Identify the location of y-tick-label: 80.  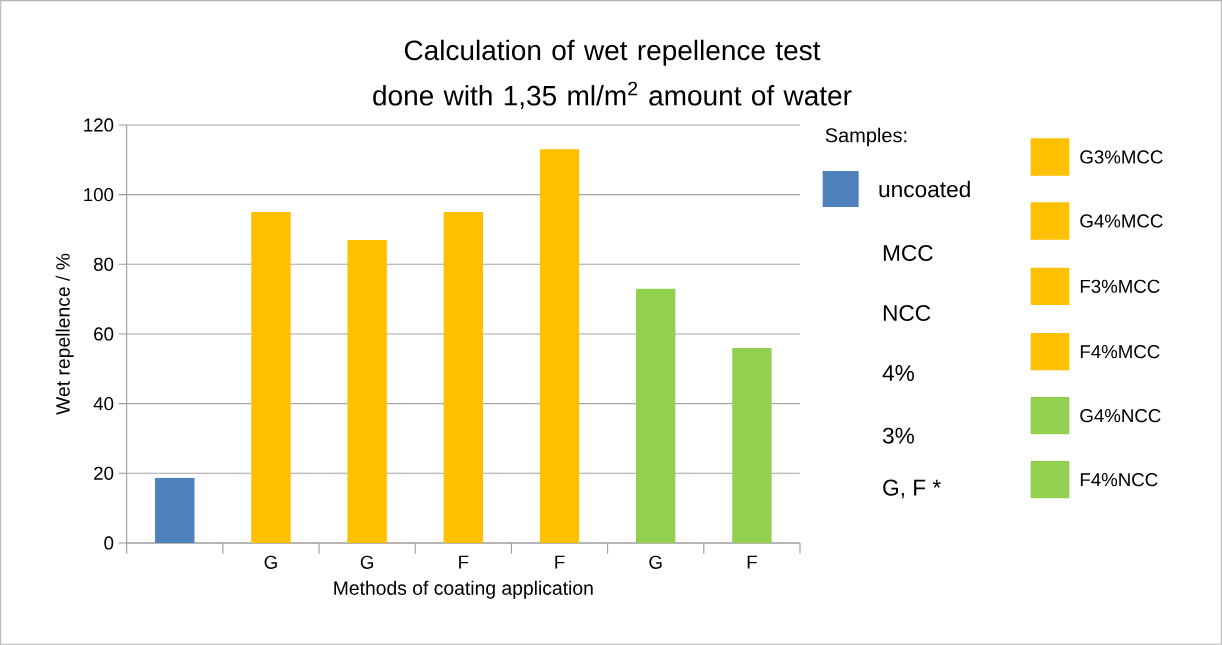
(104, 264).